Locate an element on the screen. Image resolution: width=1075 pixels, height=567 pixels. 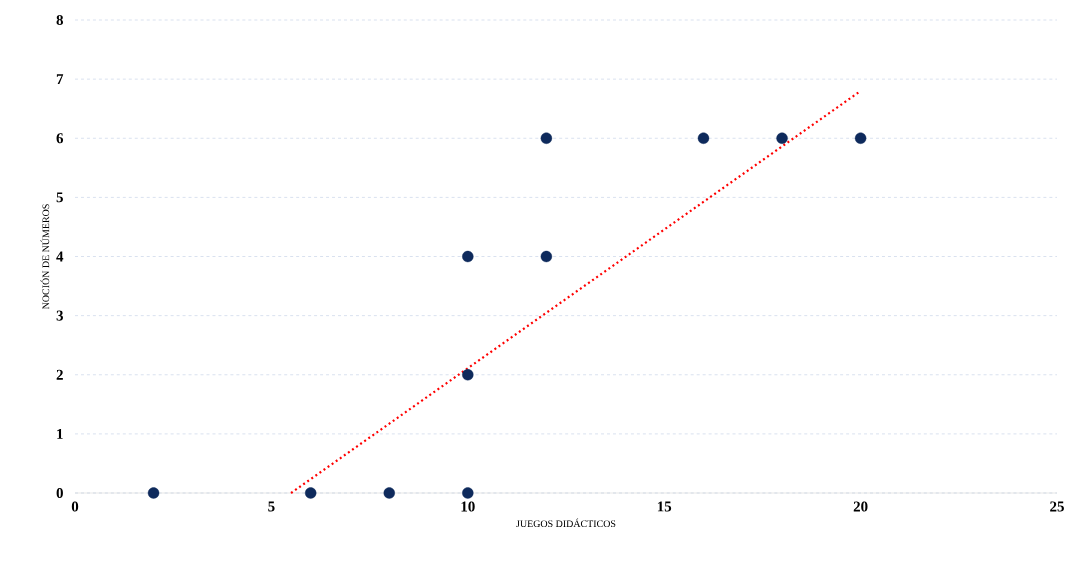
x-tick-label: 5 is located at coordinates (271, 506).